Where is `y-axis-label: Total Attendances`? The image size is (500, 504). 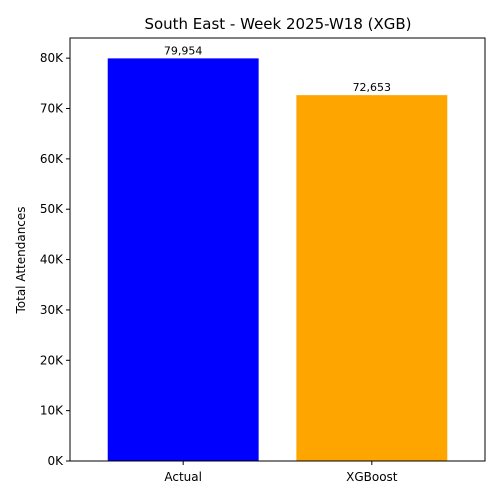 y-axis-label: Total Attendances is located at coordinates (21, 260).